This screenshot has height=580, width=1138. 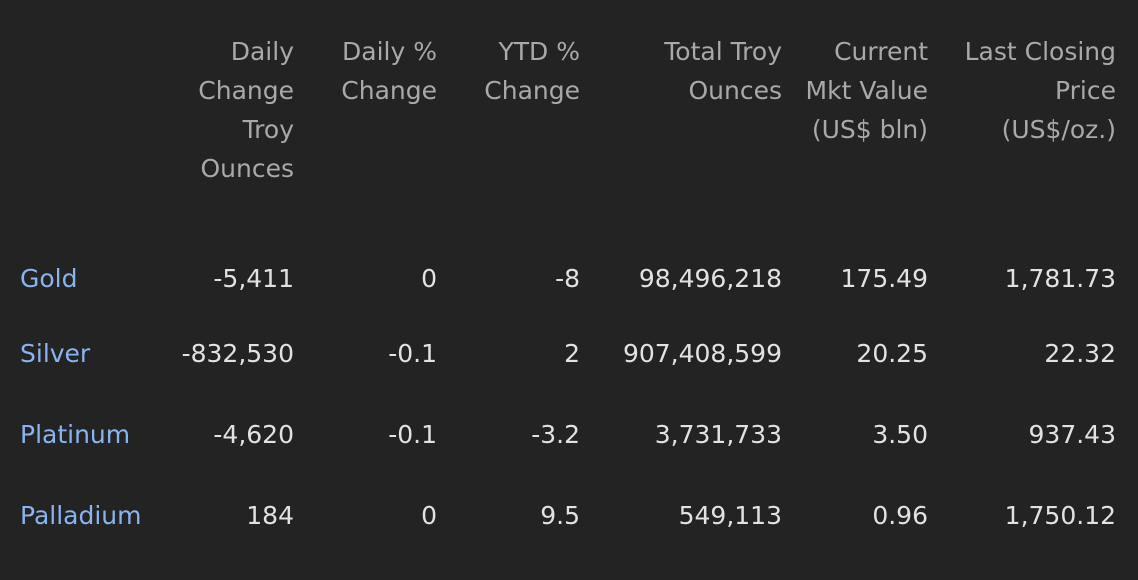 I want to click on mkt-value-cell: 20.25, so click(x=892, y=353).